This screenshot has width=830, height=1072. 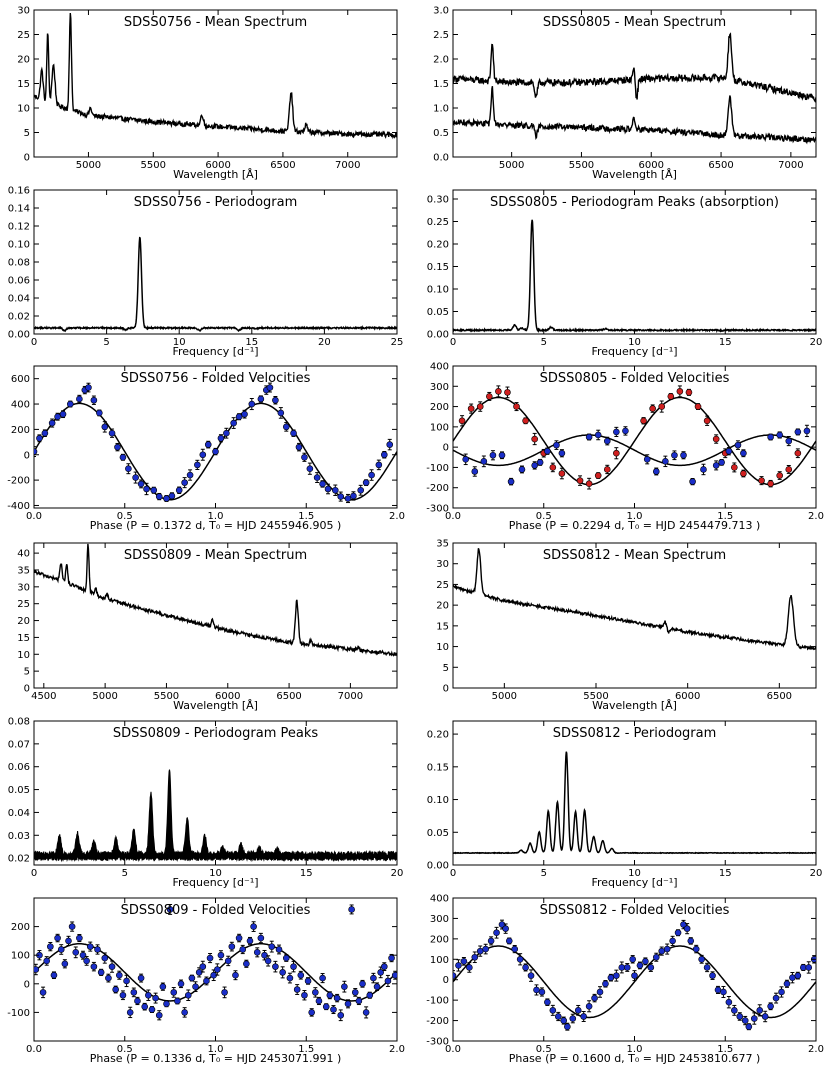 What do you see at coordinates (34, 342) in the screenshot?
I see `x-tick-label: 0` at bounding box center [34, 342].